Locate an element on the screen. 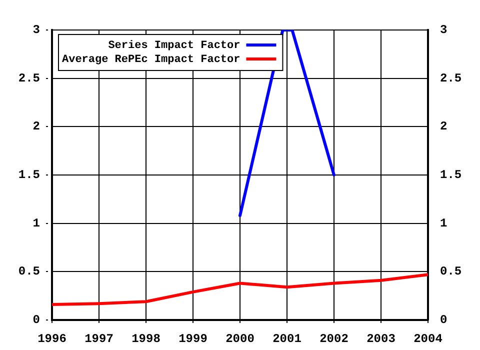 Image resolution: width=480 pixels, height=350 pixels. y-tick-label: 2.5 is located at coordinates (29, 78).